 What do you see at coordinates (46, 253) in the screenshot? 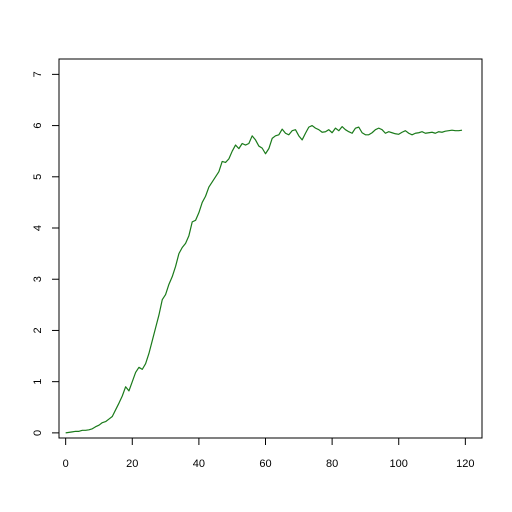
I see `y-axis: 0 1 2 3 4 5 6 7` at bounding box center [46, 253].